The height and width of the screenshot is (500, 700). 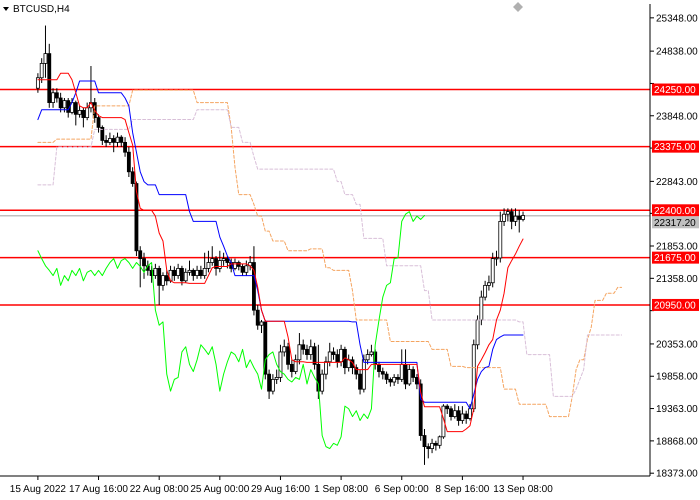 What do you see at coordinates (677, 116) in the screenshot?
I see `y-tick-label: 23848.00` at bounding box center [677, 116].